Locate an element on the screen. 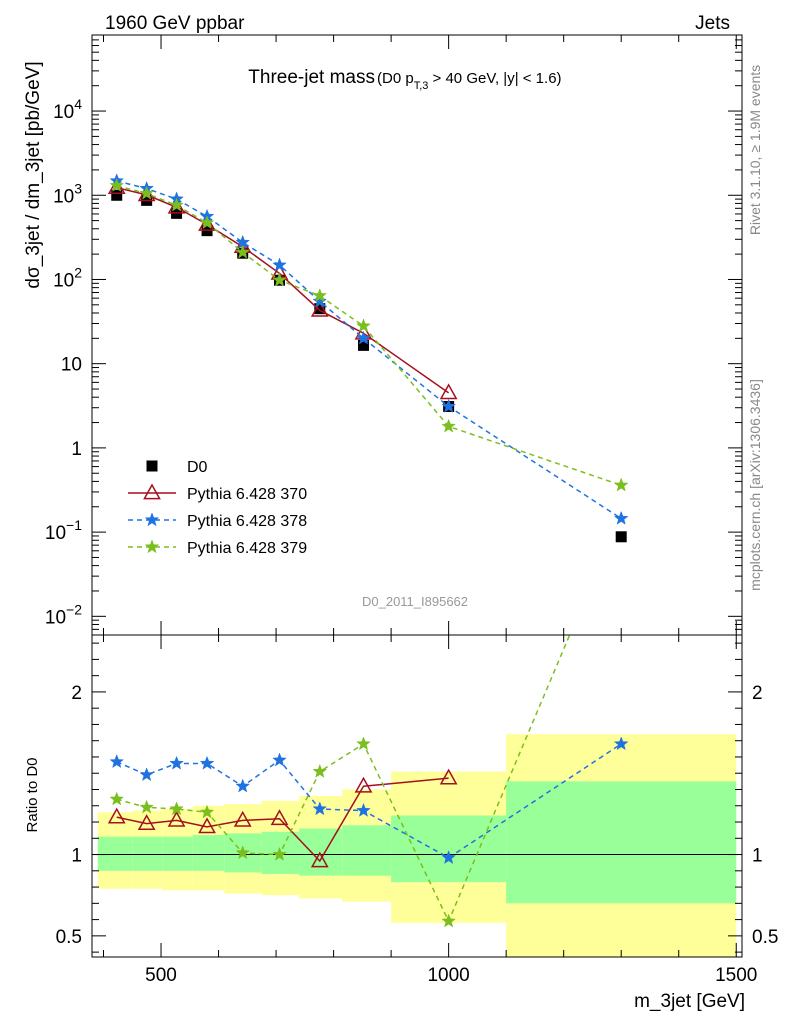  legend-p378-marker is located at coordinates (152, 519).